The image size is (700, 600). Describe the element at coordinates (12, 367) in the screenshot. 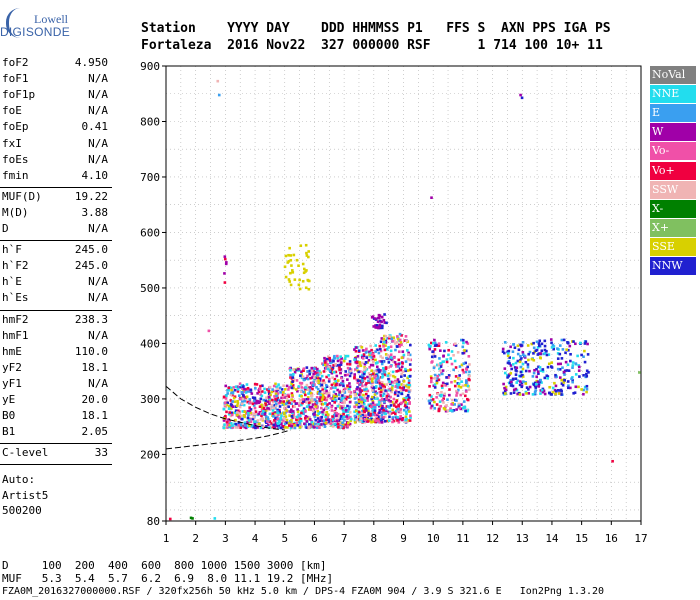

I see `param-key: yF2` at that location.